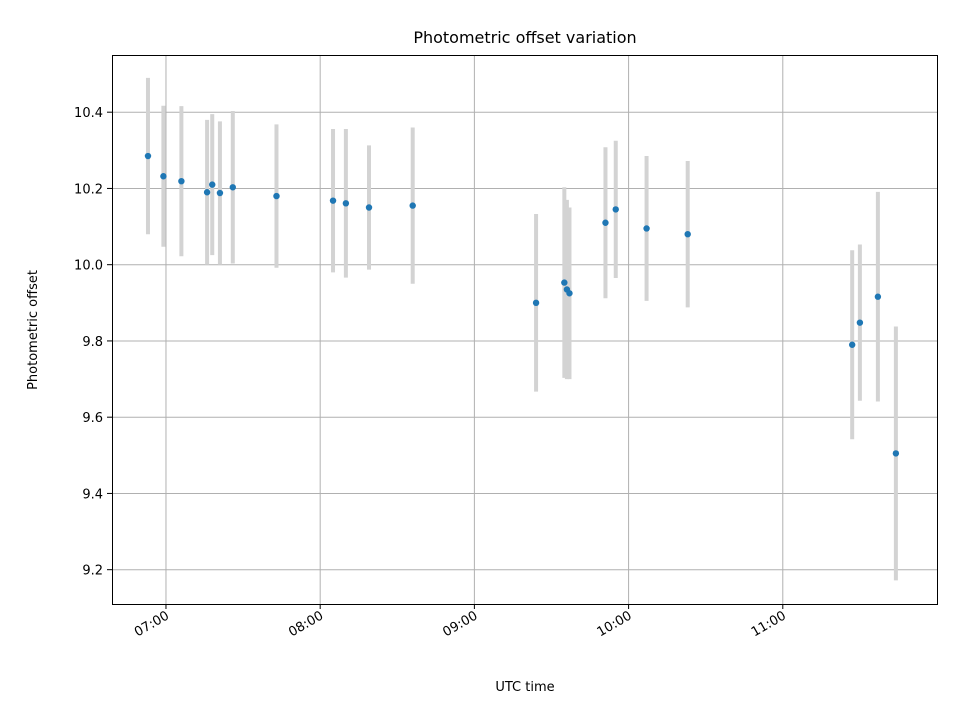 This screenshot has height=720, width=960. What do you see at coordinates (33, 330) in the screenshot?
I see `y-axis-label: Photometric offset` at bounding box center [33, 330].